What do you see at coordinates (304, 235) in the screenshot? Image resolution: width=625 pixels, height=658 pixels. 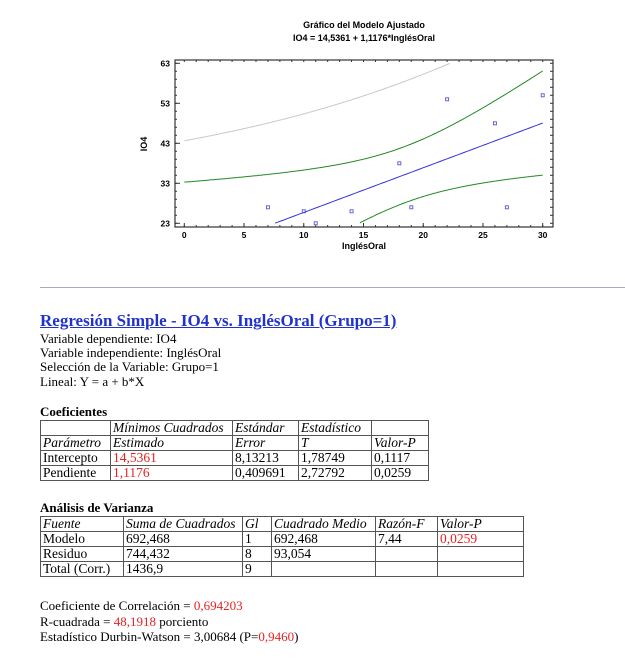 I see `x-tick-label: 10` at bounding box center [304, 235].